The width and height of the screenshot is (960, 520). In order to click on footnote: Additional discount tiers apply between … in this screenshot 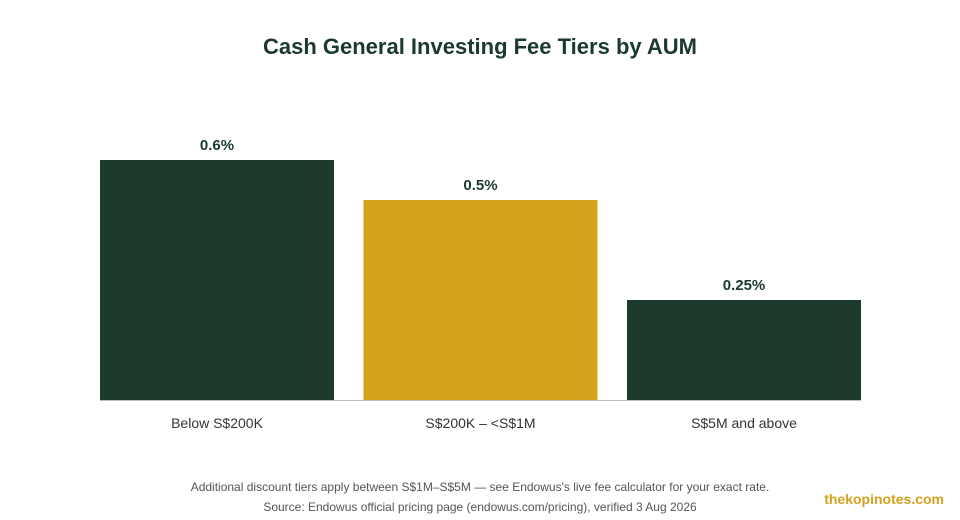, I will do `click(480, 487)`.